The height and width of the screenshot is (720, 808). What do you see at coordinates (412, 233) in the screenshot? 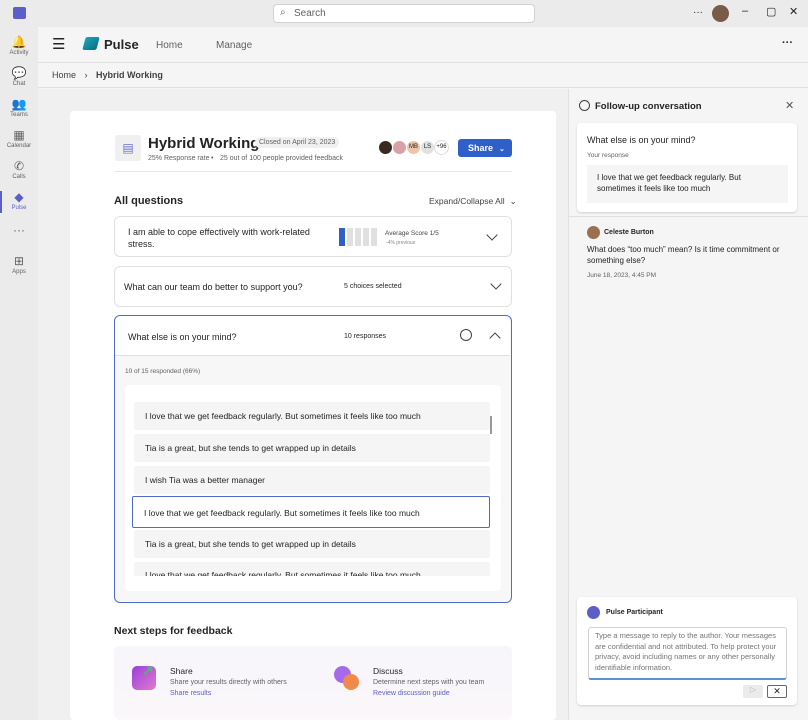
I see `average-score: Average Score 1/5` at bounding box center [412, 233].